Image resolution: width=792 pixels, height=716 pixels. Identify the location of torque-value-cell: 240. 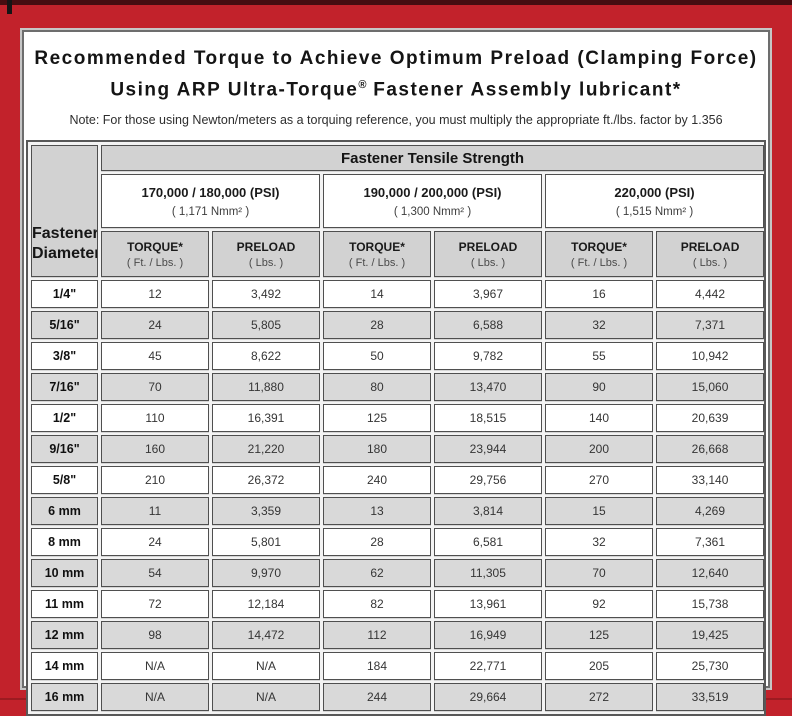
(377, 480).